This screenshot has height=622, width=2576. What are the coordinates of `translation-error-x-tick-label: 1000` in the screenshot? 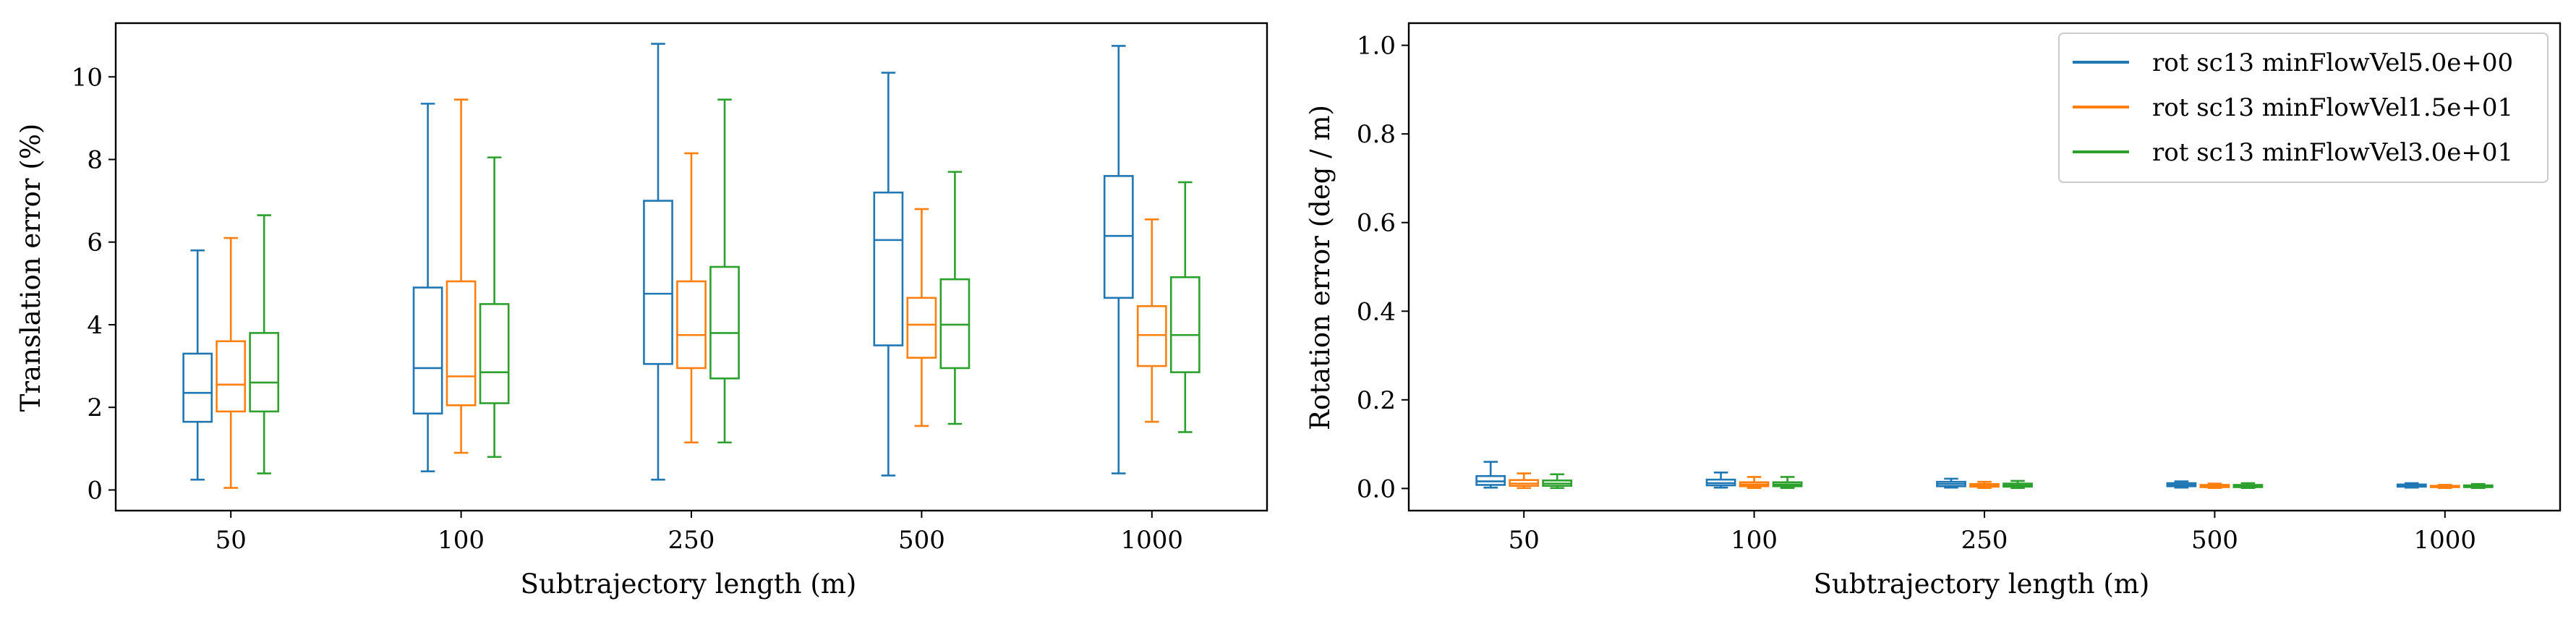 It's located at (1152, 540).